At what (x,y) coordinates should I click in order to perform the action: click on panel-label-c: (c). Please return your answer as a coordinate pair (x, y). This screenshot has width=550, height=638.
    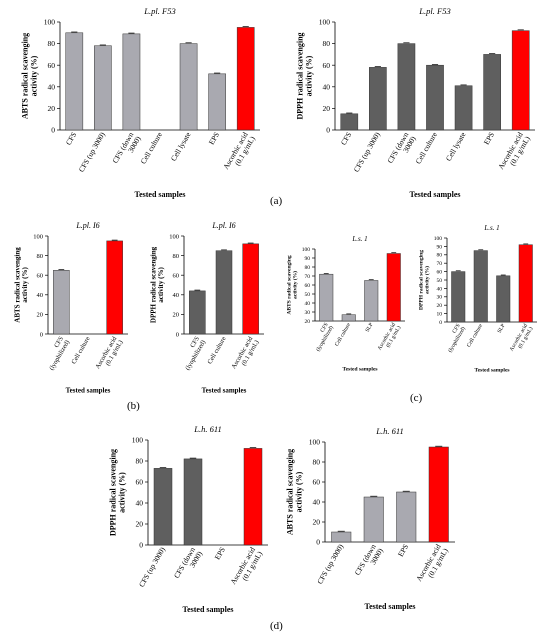
    Looking at the image, I should click on (416, 398).